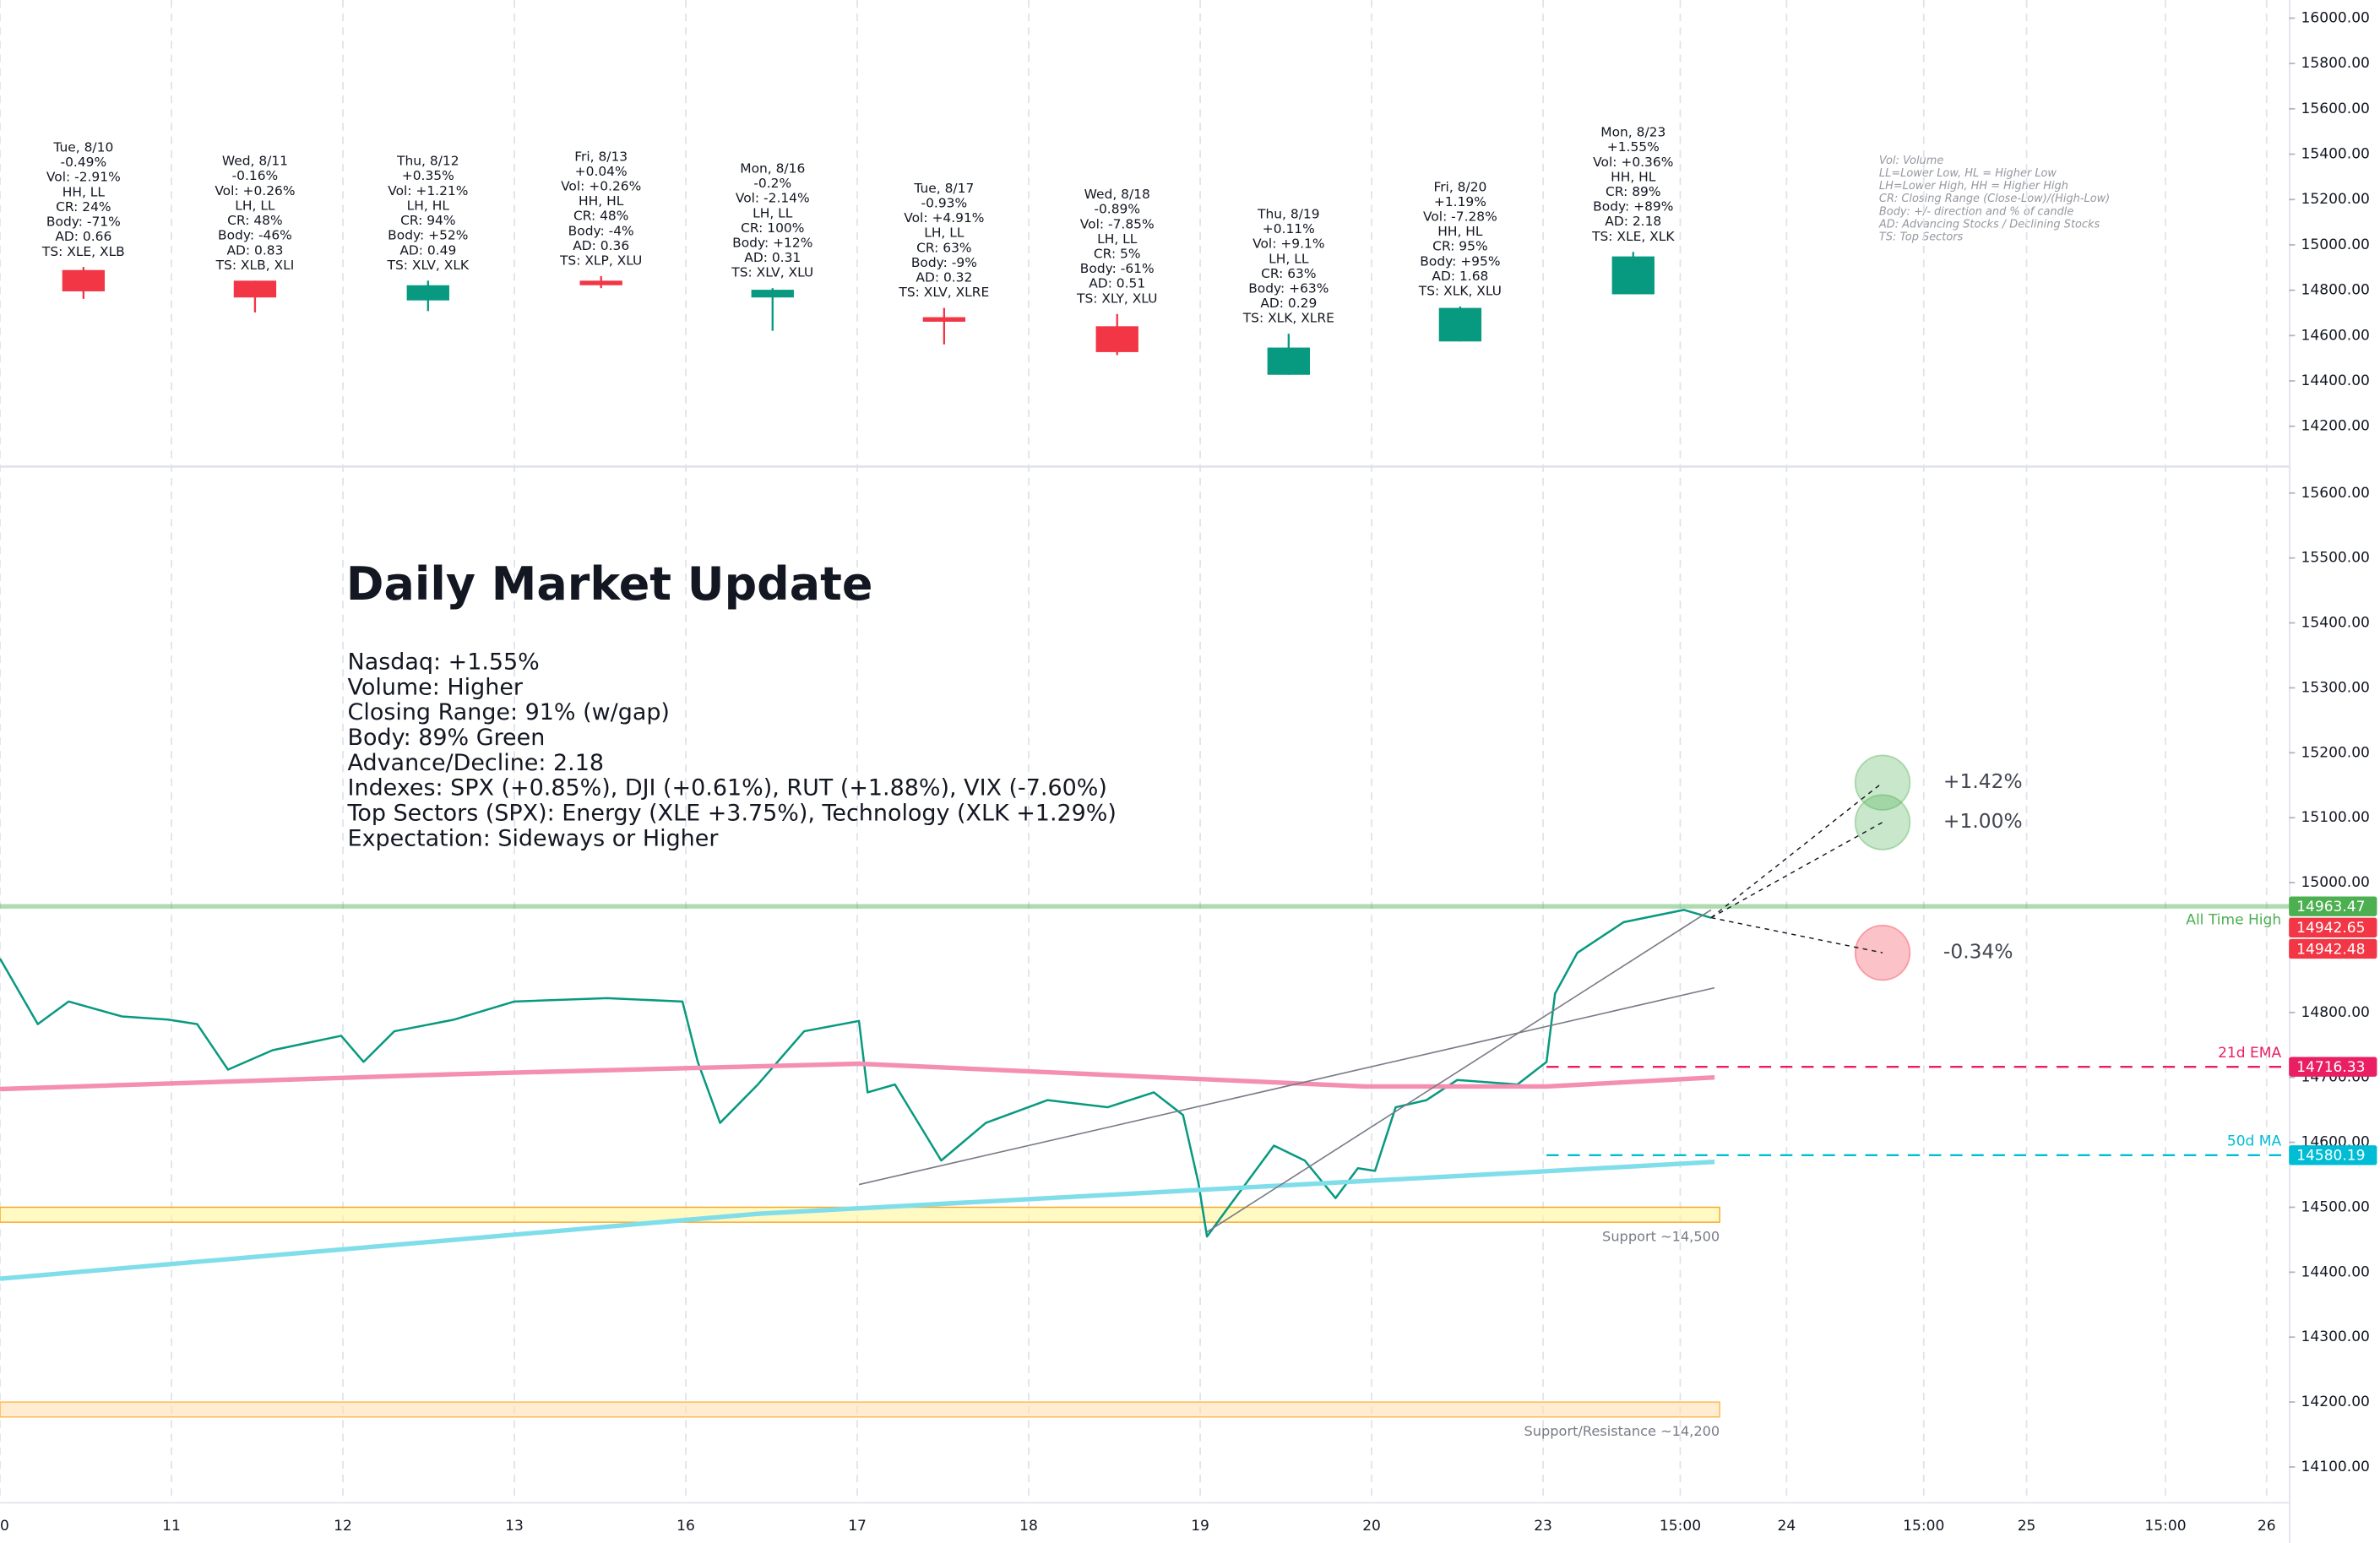  I want to click on y-tick-label: 14600.00, so click(2335, 335).